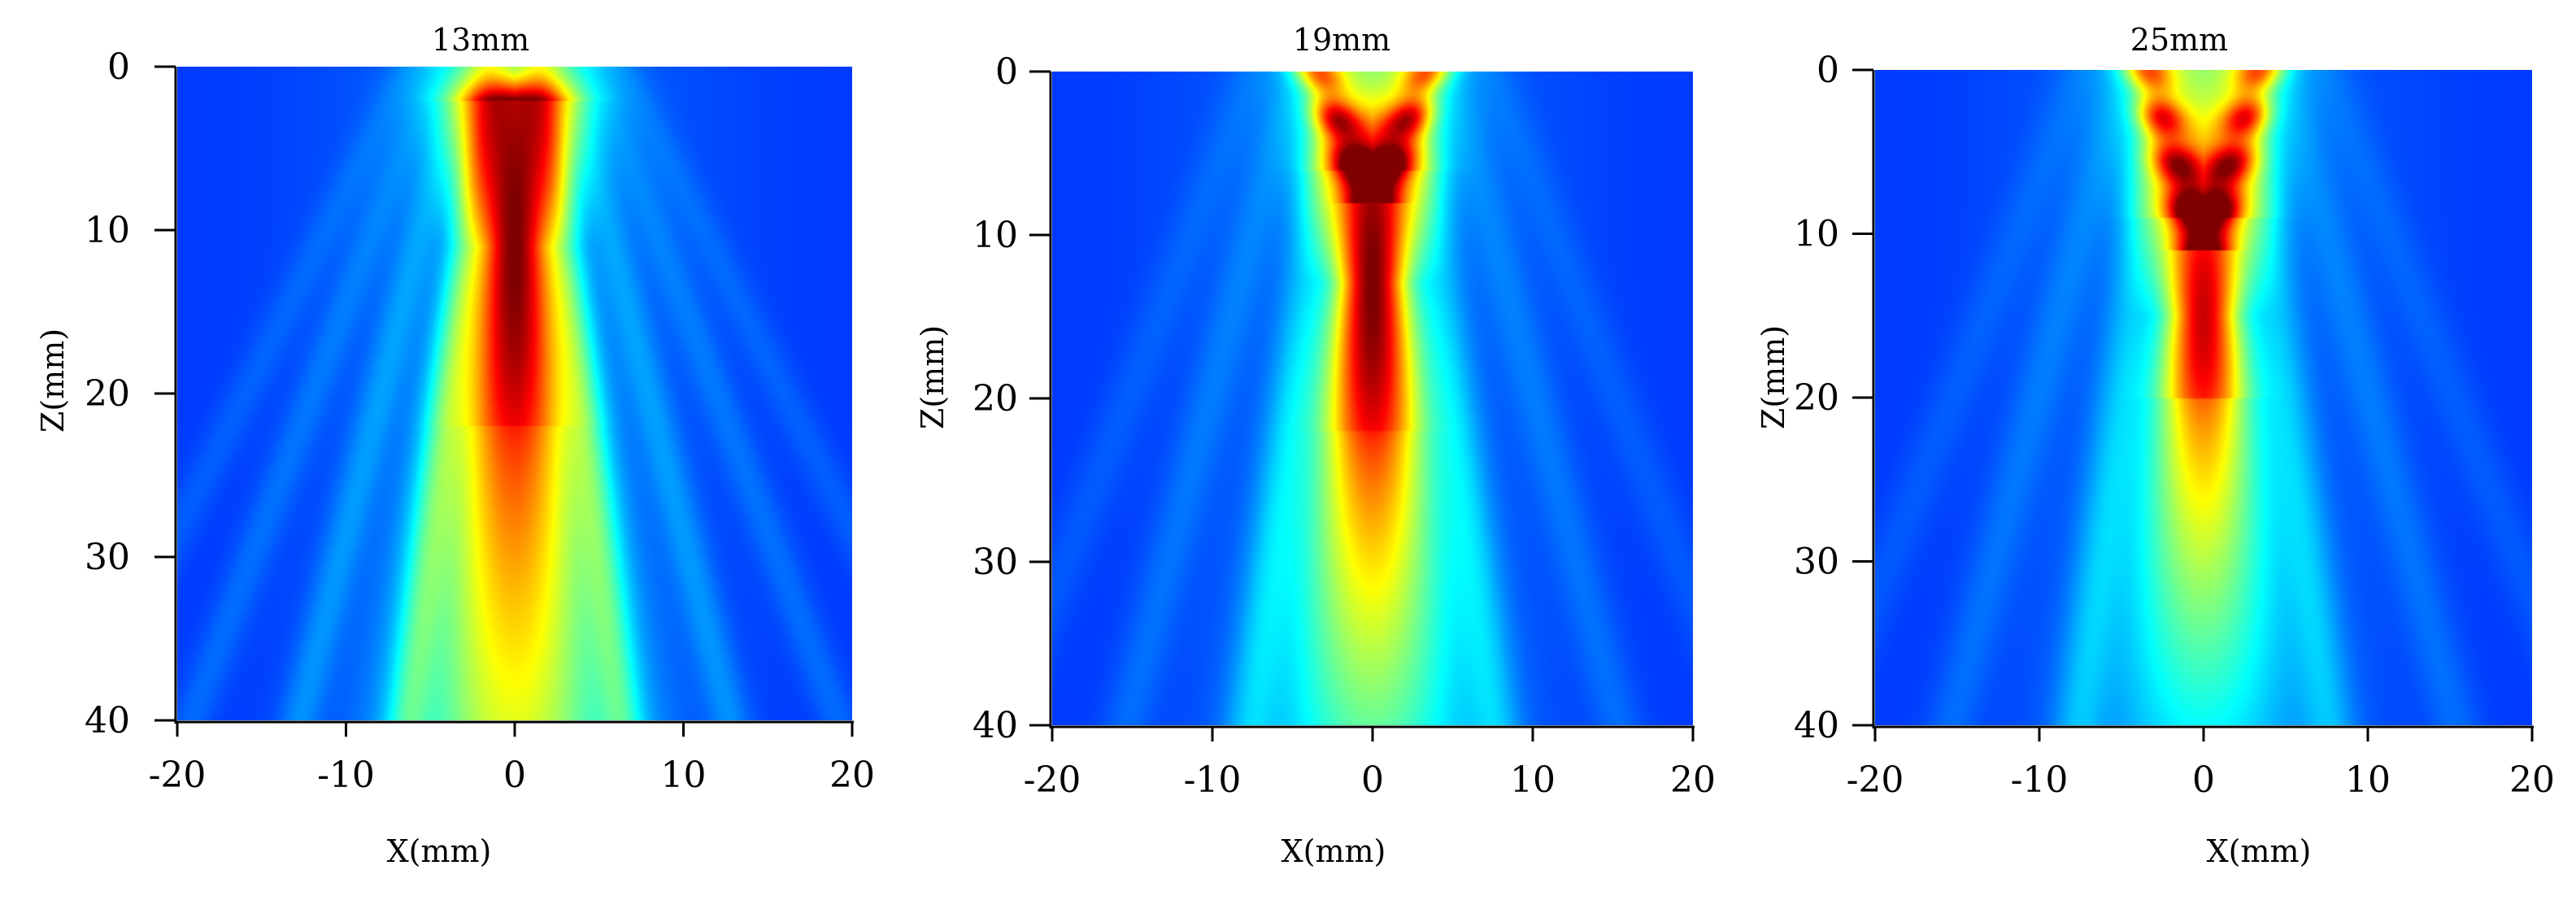  I want to click on panel-title: 25mm, so click(2179, 40).